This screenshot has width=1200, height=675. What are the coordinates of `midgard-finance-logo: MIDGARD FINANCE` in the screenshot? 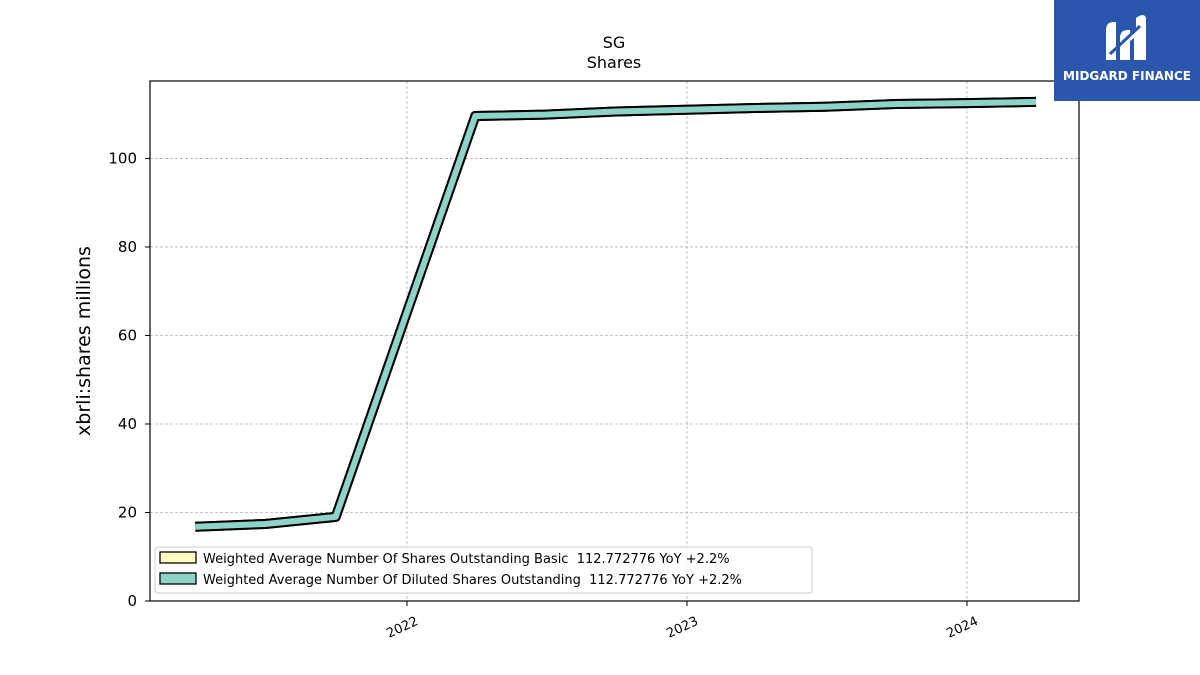 It's located at (1127, 50).